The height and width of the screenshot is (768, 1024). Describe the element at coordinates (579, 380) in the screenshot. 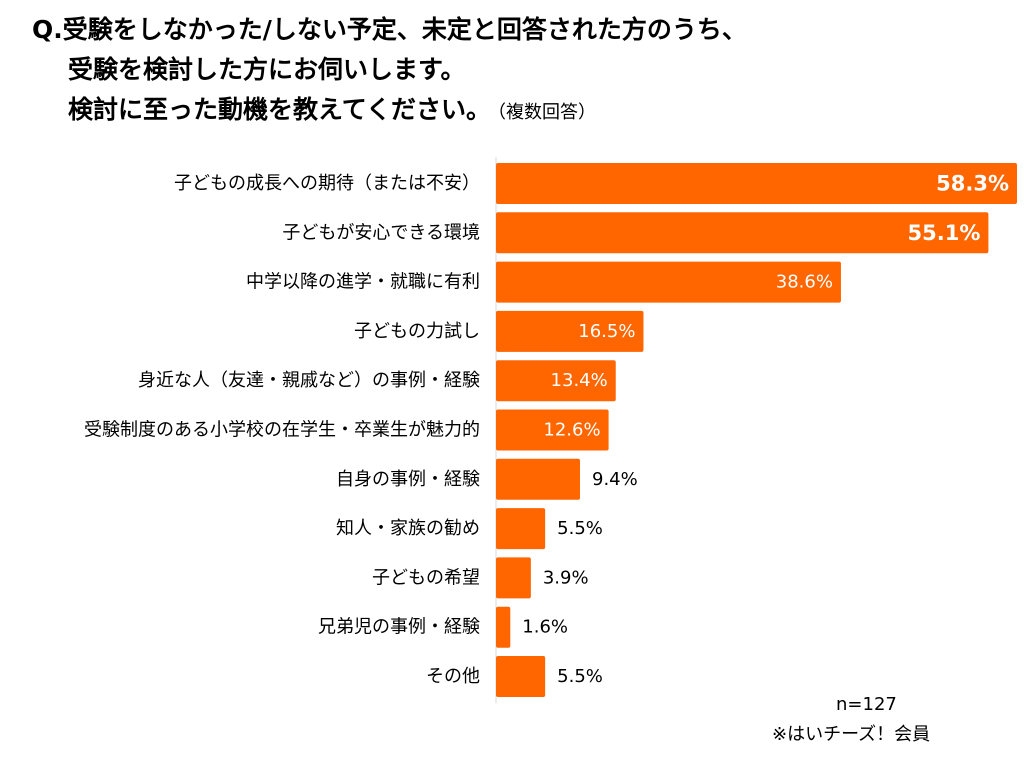

I see `data-label: 13.4%` at that location.